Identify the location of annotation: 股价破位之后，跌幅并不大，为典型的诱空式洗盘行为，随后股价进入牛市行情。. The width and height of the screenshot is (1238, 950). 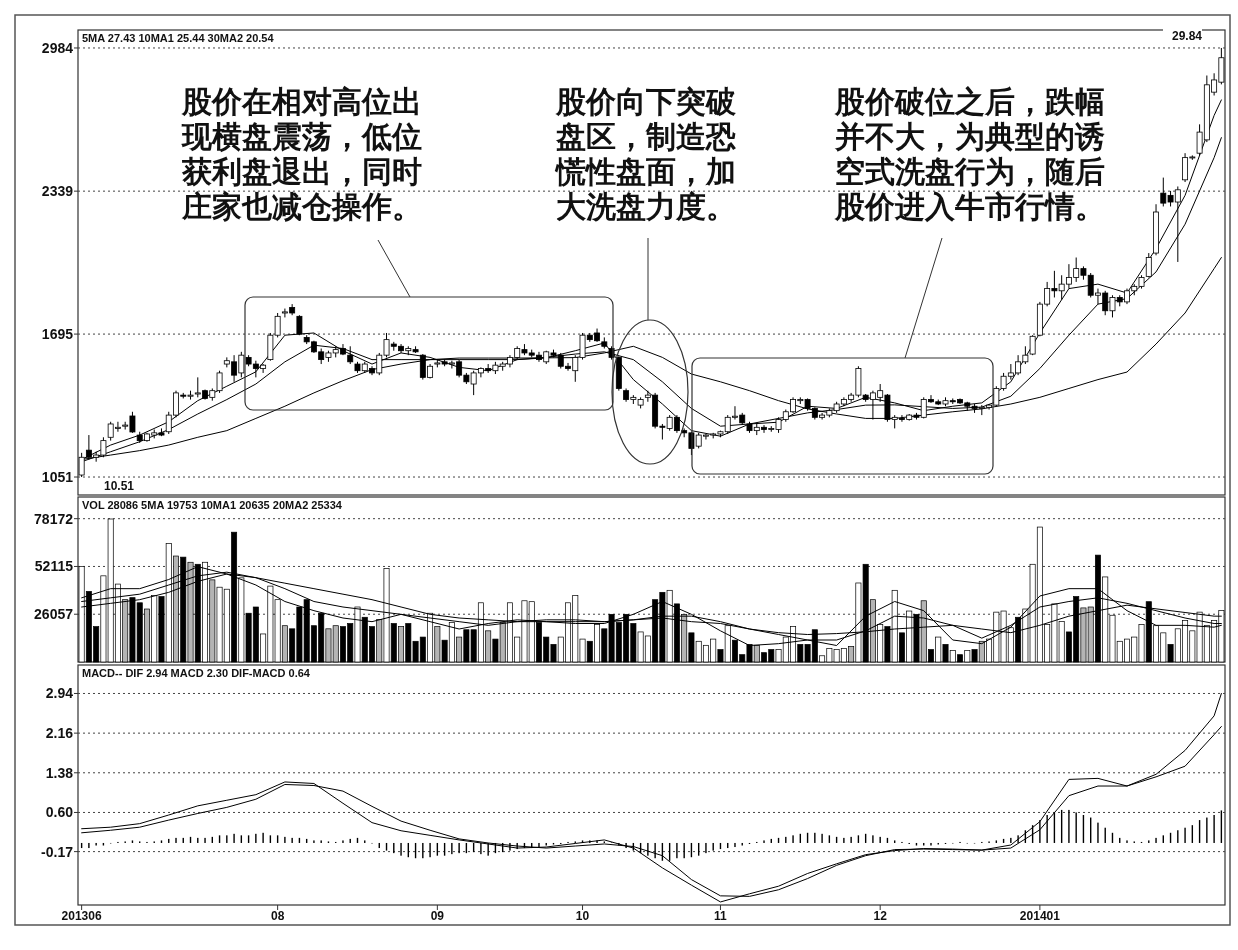
(969, 154).